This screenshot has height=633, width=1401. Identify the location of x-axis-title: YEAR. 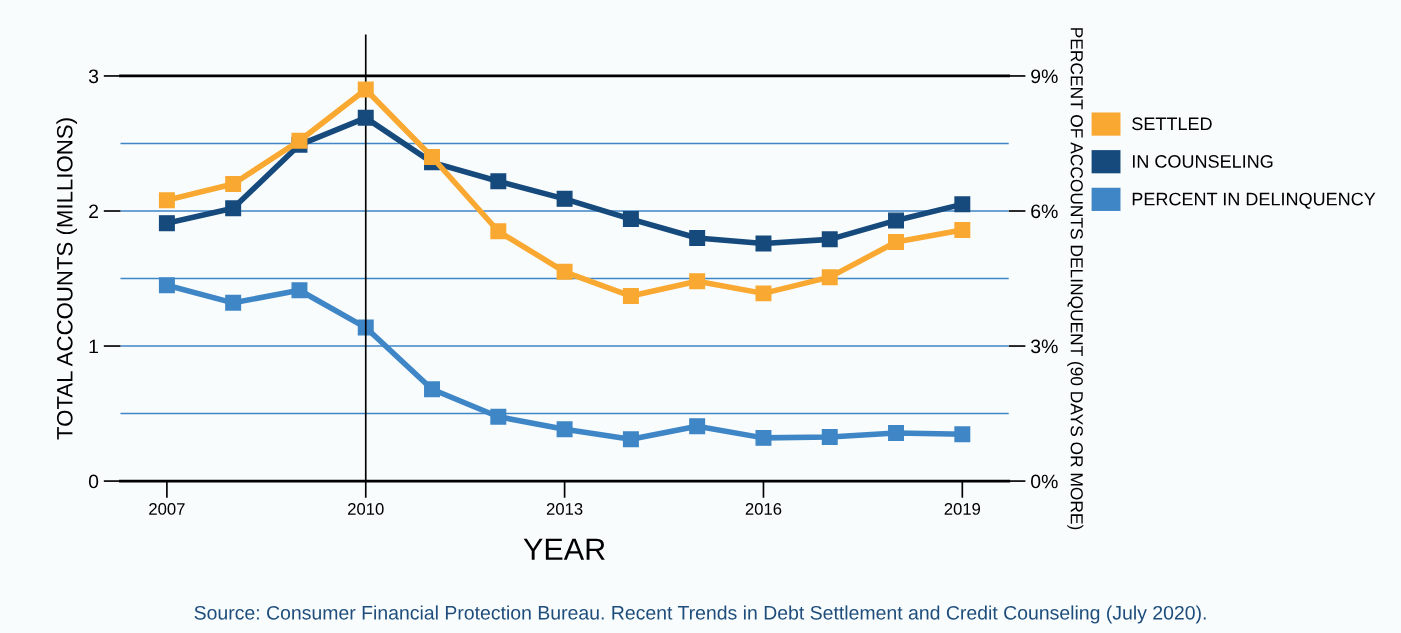
(564, 549).